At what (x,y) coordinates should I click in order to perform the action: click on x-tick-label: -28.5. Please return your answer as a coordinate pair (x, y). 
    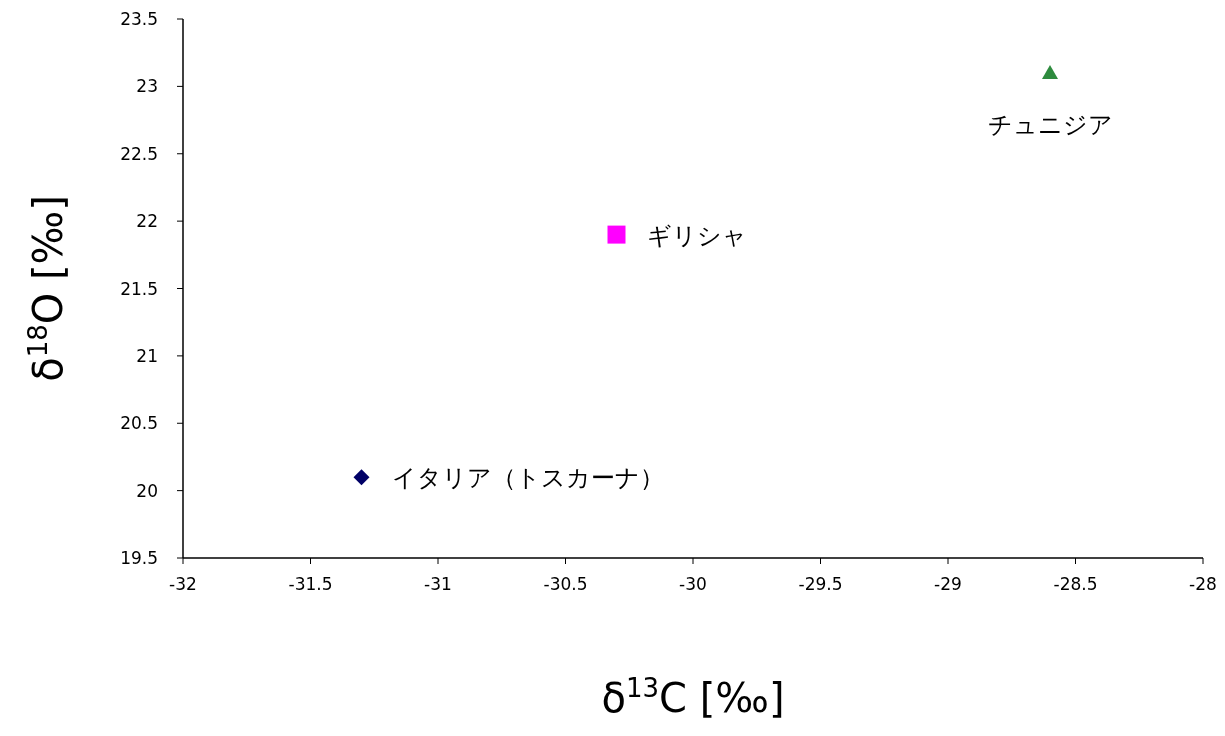
    Looking at the image, I should click on (1075, 584).